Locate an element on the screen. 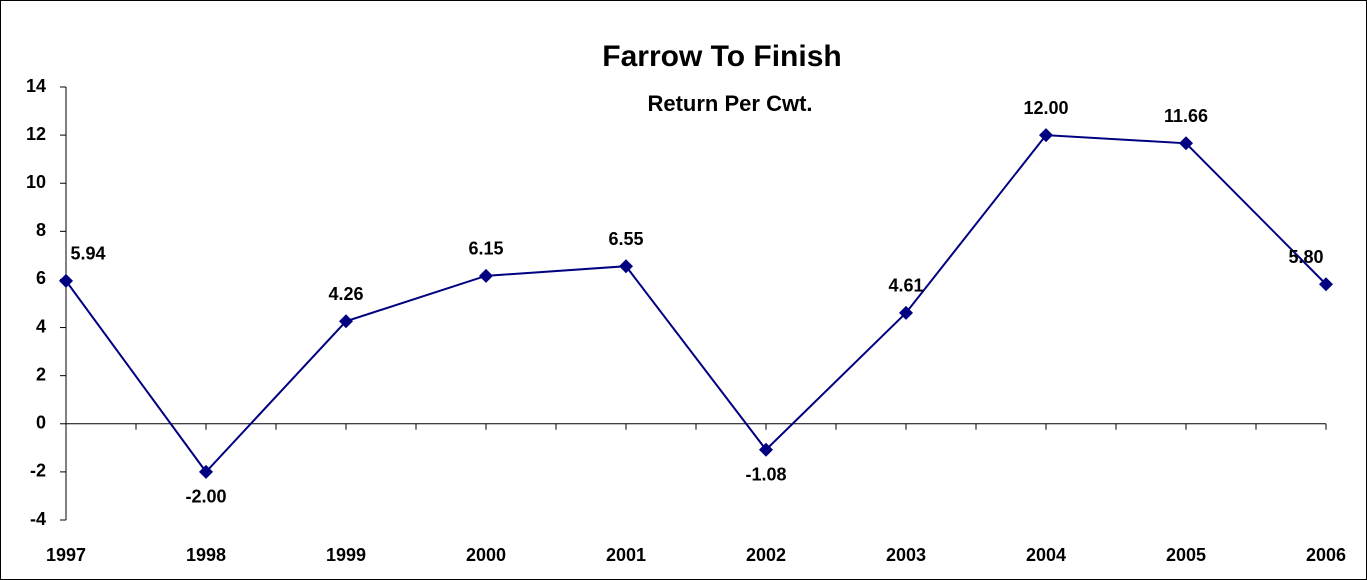 This screenshot has height=580, width=1367. x-tick-label: 2001 is located at coordinates (626, 555).